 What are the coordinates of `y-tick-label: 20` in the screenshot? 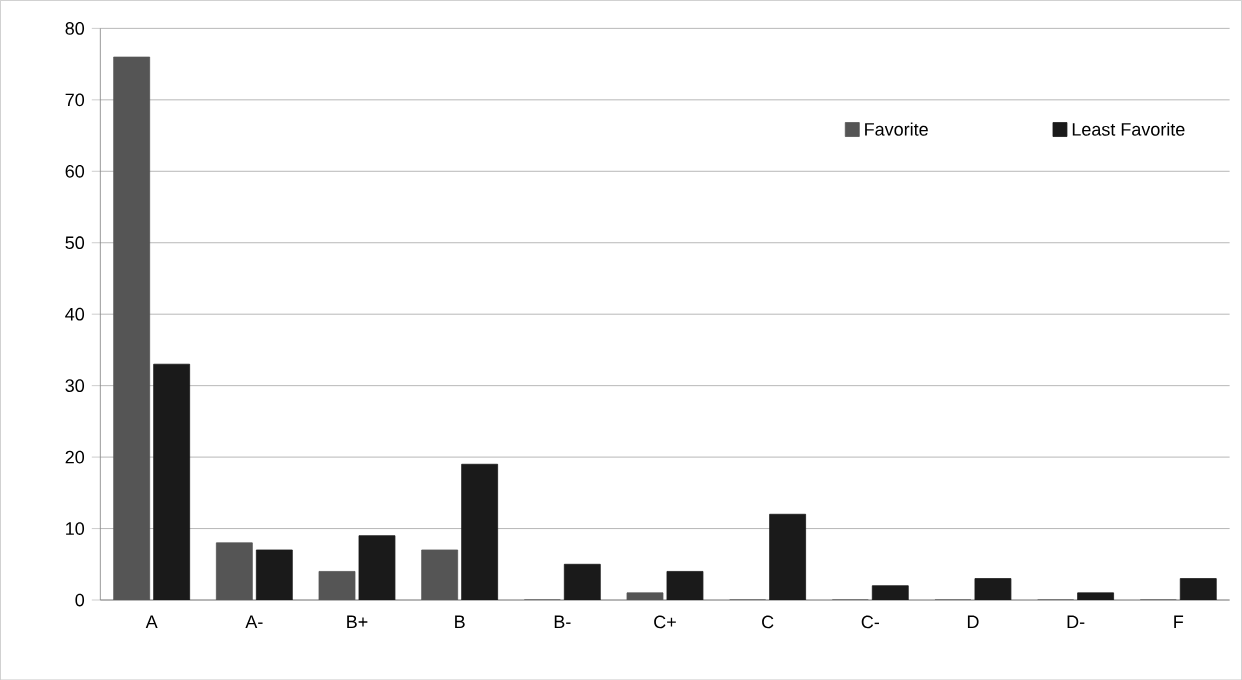 It's located at (75, 457).